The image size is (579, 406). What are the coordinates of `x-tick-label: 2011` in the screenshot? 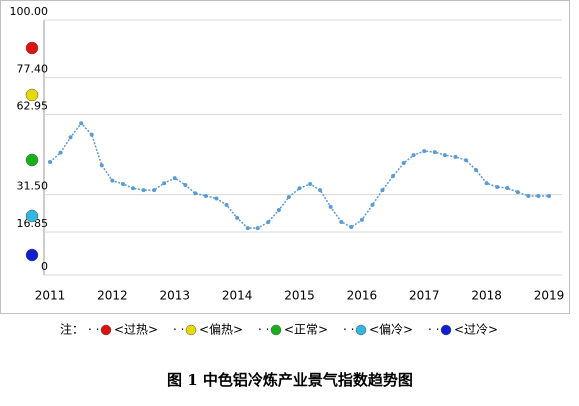 It's located at (50, 296).